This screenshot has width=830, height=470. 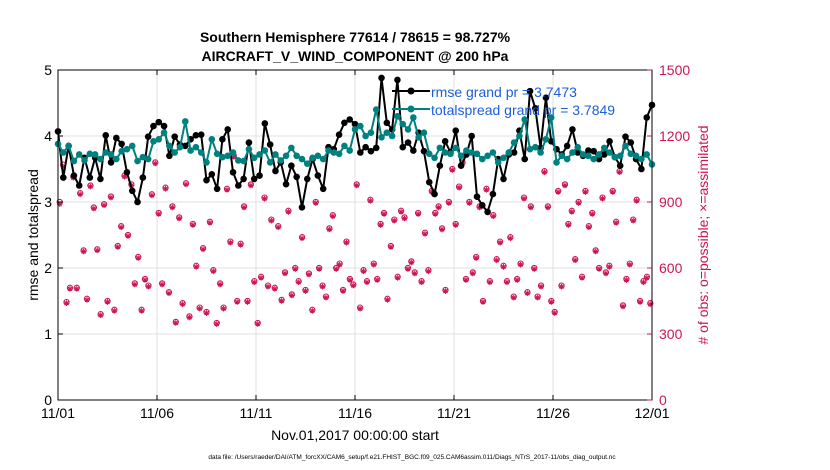 I want to click on x-tick-label: 11/21, so click(x=454, y=413).